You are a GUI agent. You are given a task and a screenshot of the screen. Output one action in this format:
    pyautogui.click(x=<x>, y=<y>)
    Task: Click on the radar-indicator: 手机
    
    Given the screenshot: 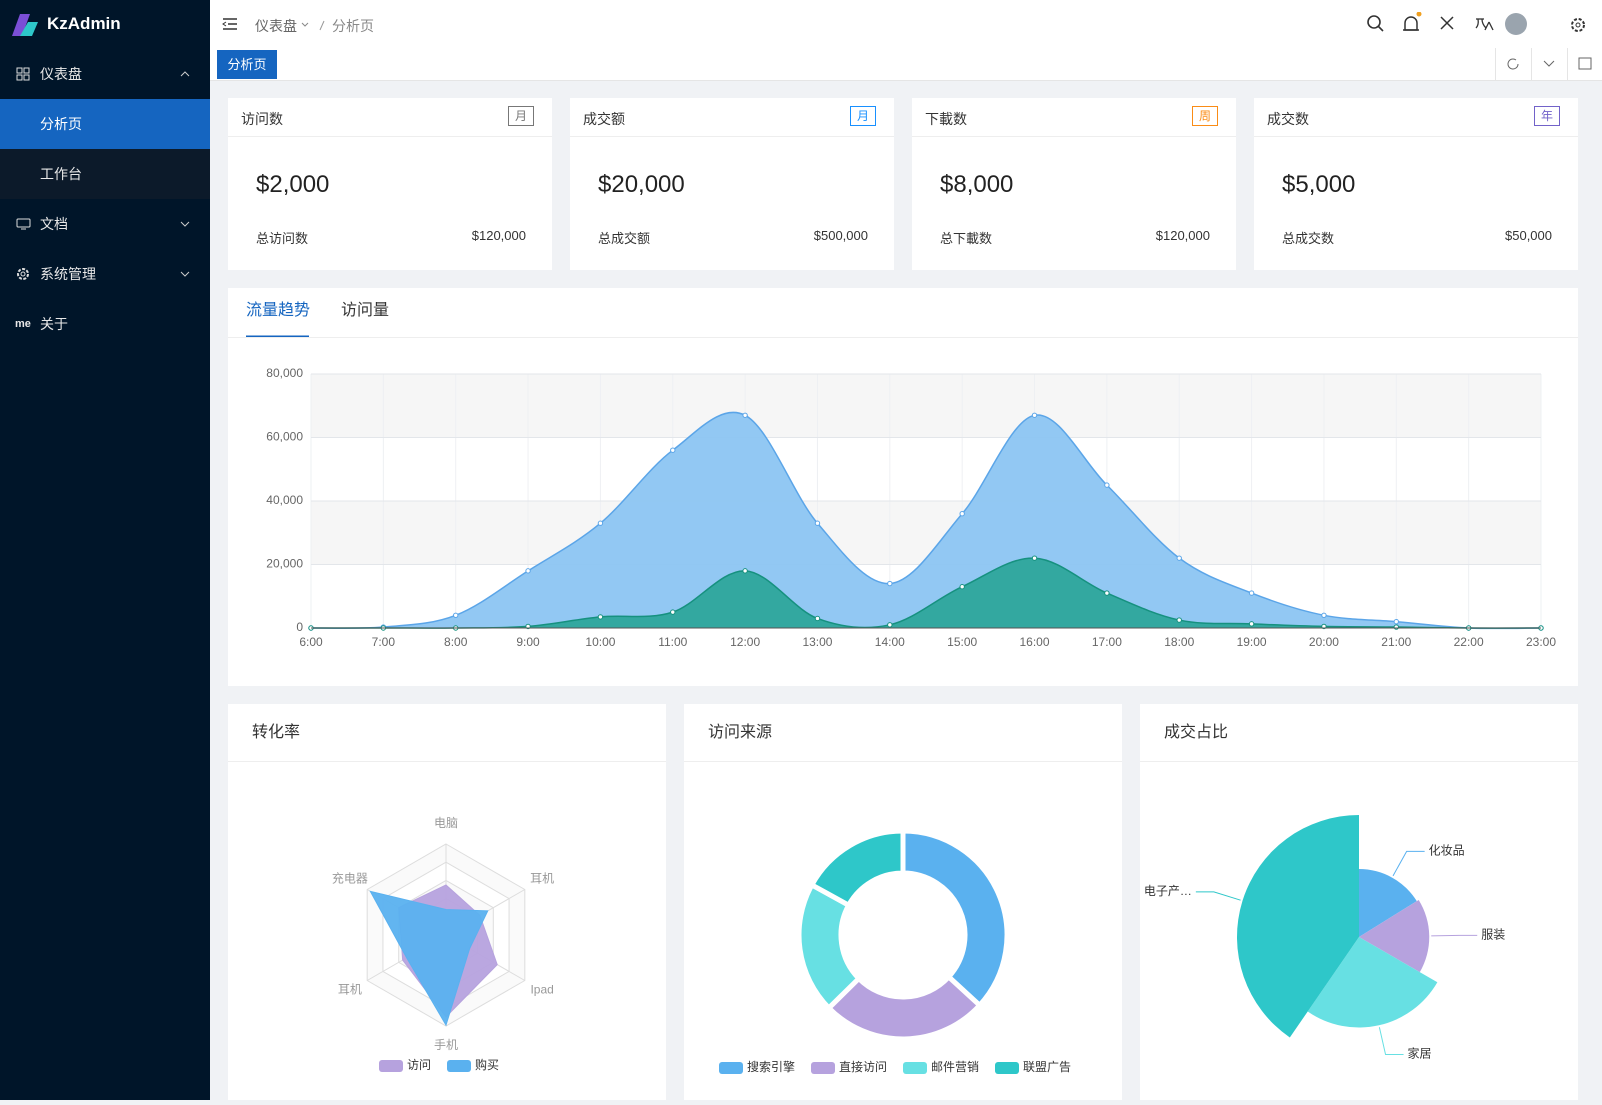 What is the action you would take?
    pyautogui.click(x=446, y=1045)
    